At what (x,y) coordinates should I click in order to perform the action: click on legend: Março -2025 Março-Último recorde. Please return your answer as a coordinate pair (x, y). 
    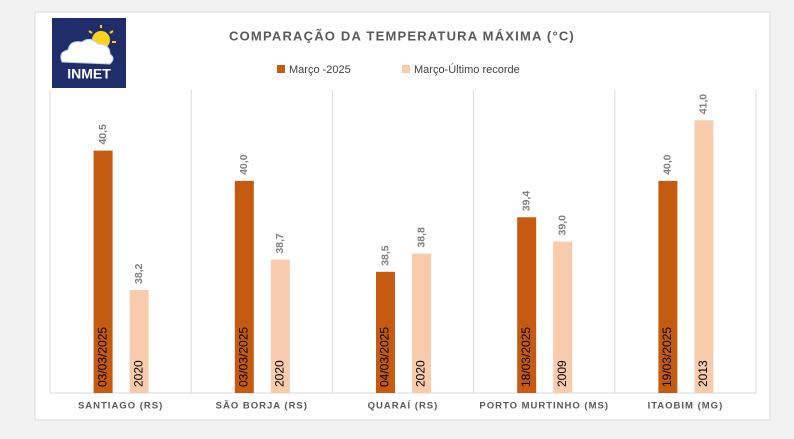
    Looking at the image, I should click on (398, 69).